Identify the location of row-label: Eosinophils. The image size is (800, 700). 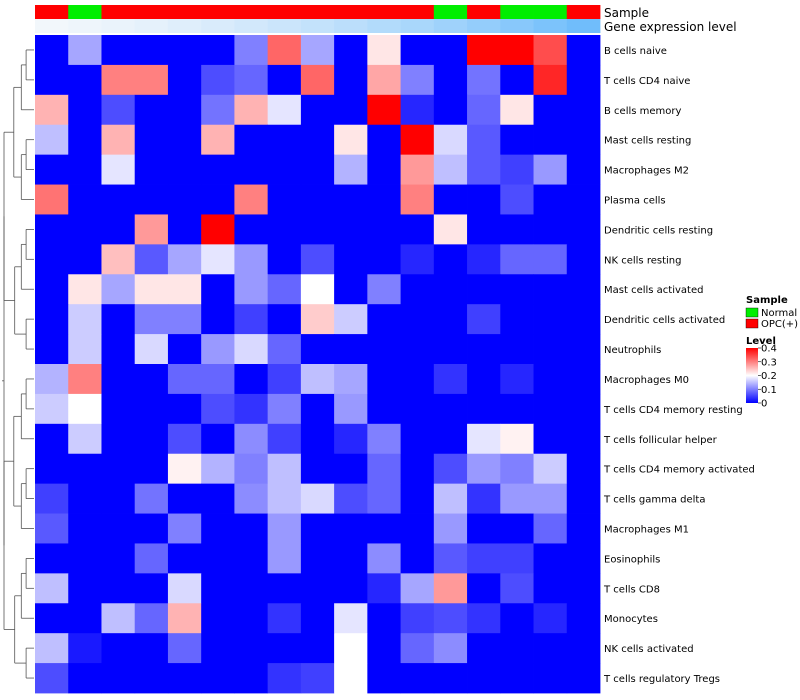
(632, 559).